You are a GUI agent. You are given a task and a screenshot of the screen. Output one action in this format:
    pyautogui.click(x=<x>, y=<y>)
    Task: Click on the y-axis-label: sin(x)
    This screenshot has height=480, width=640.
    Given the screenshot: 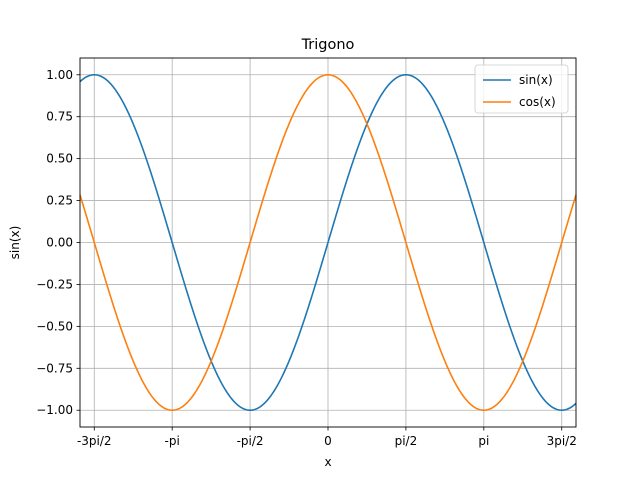 What is the action you would take?
    pyautogui.click(x=15, y=243)
    